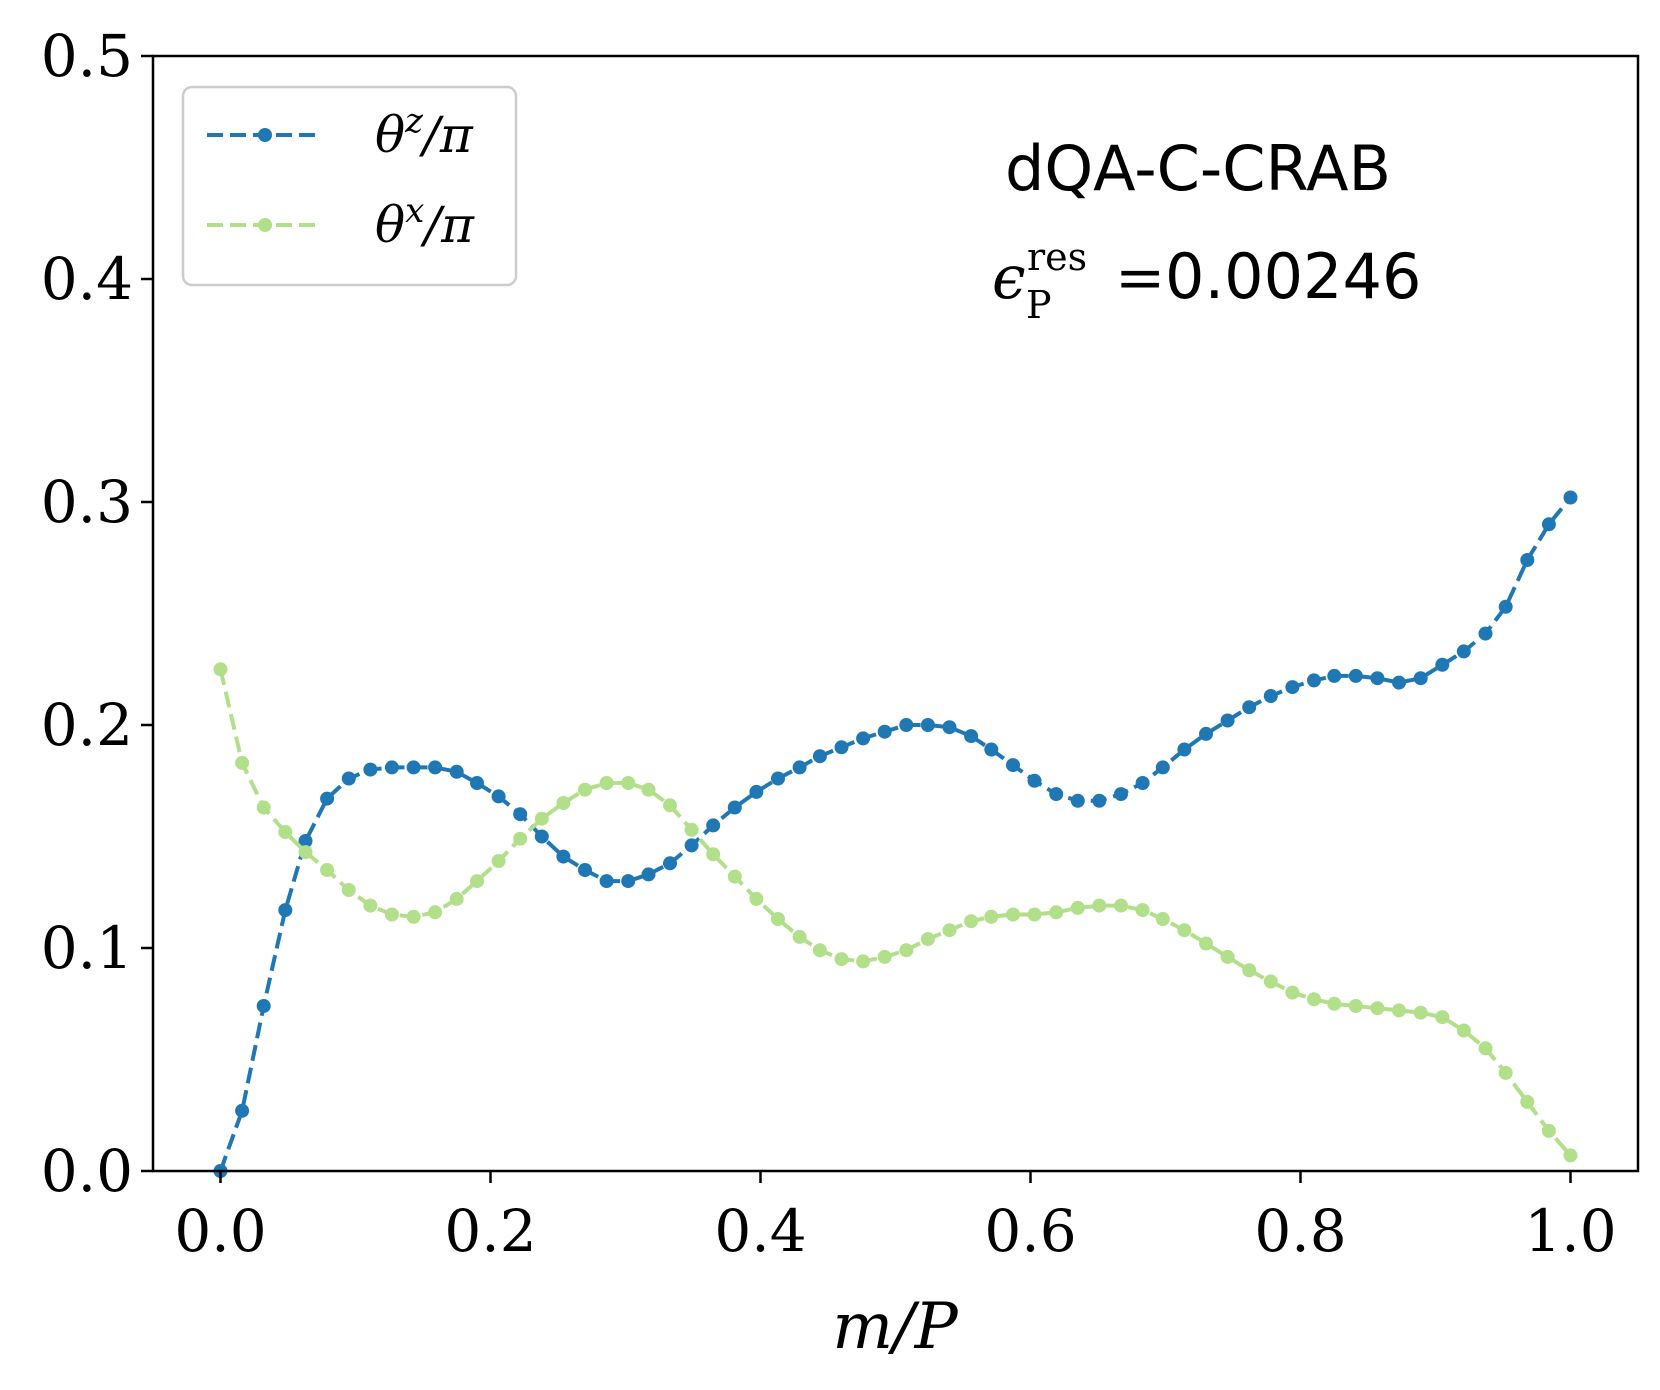 The height and width of the screenshot is (1390, 1660). I want to click on y-tick-label: 0.0, so click(87, 1171).